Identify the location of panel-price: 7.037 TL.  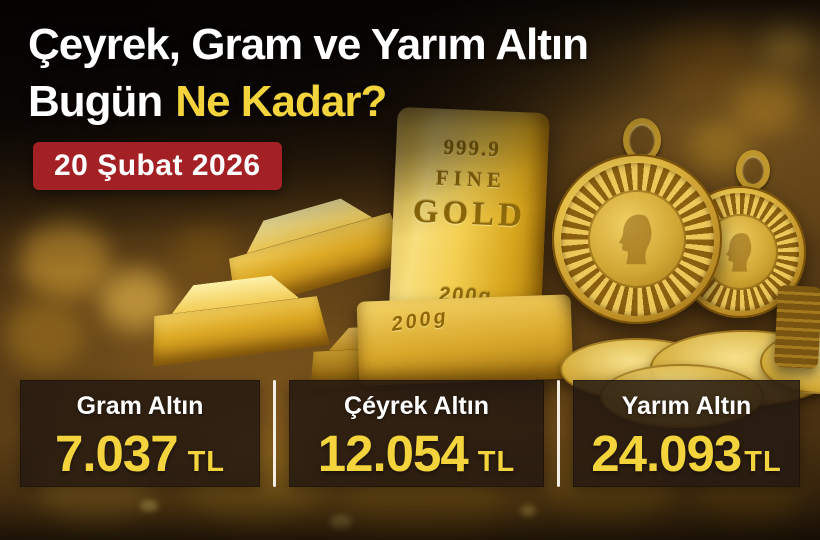
(140, 453).